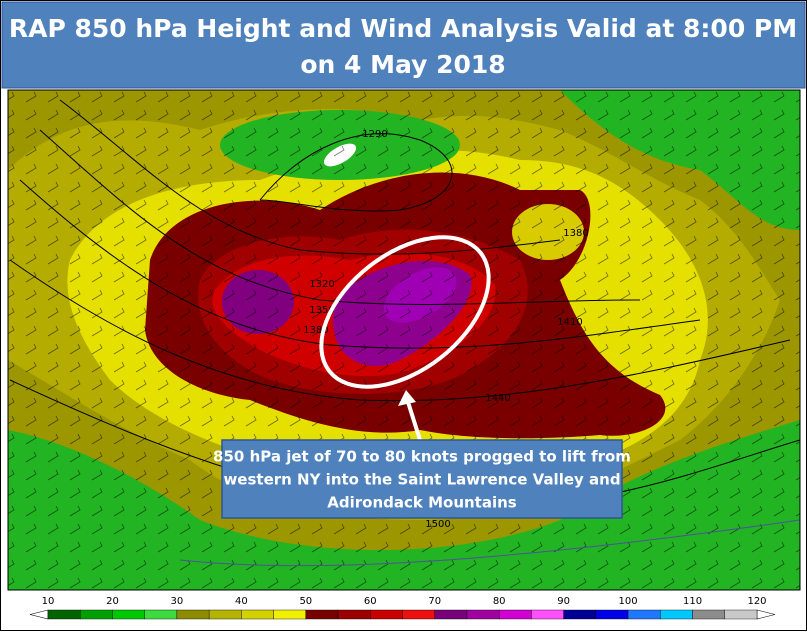  What do you see at coordinates (437, 524) in the screenshot?
I see `contour-label: 1500` at bounding box center [437, 524].